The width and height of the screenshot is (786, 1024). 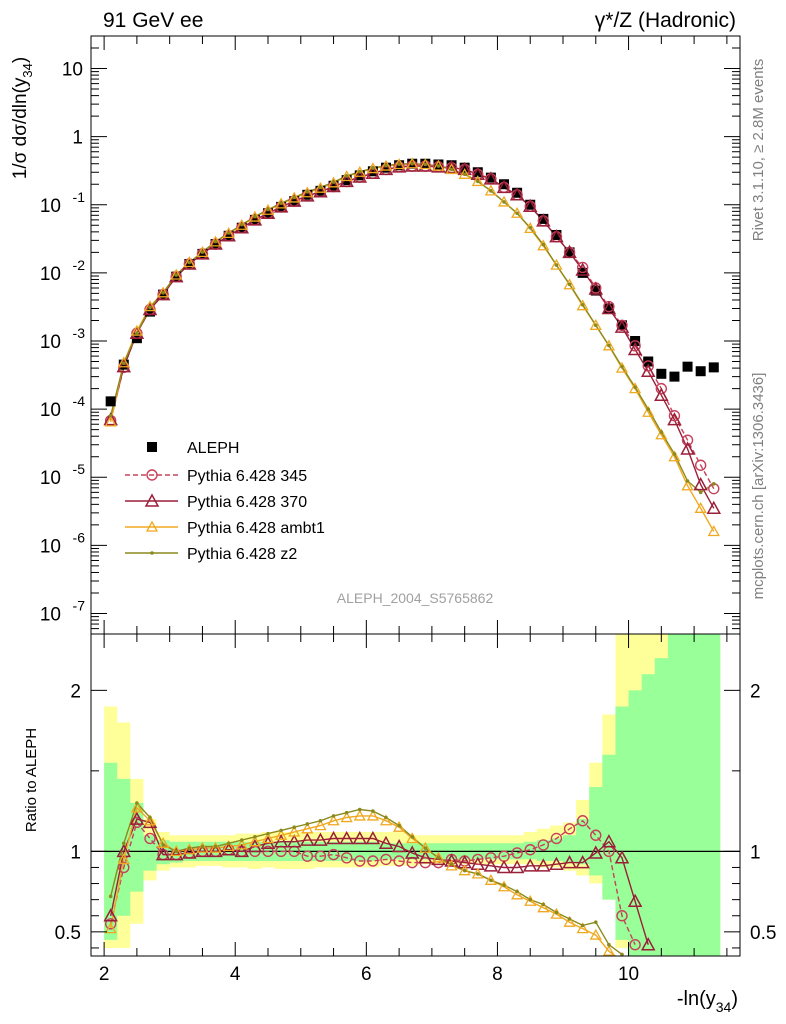 I want to click on ratio-y-tick-label: 2, so click(x=75, y=691).